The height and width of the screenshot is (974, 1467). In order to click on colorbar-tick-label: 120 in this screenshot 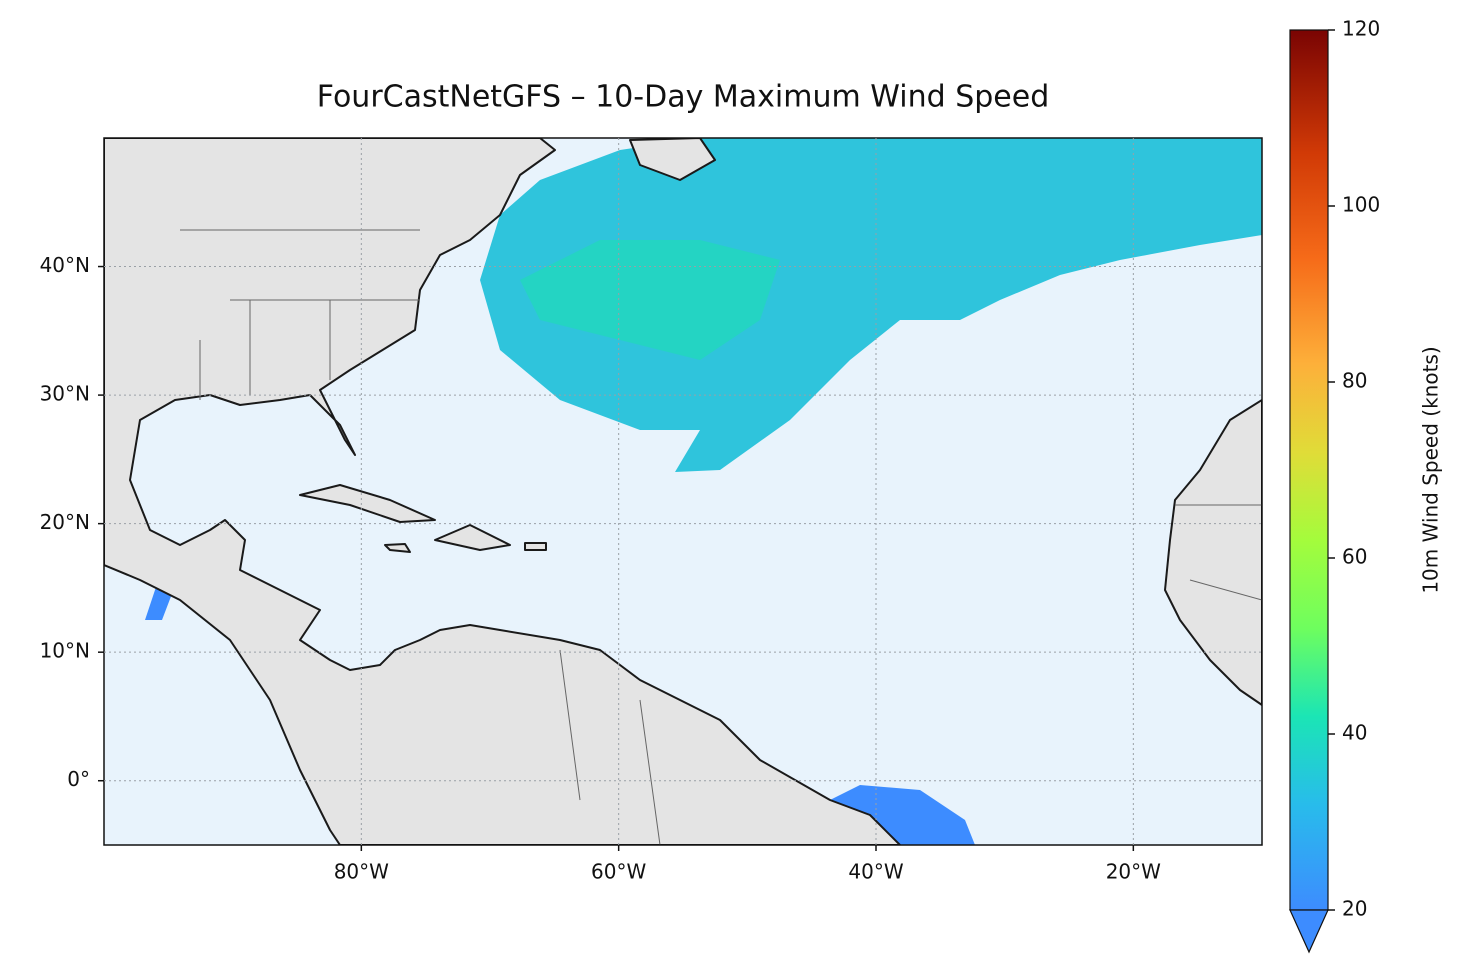, I will do `click(1361, 29)`.